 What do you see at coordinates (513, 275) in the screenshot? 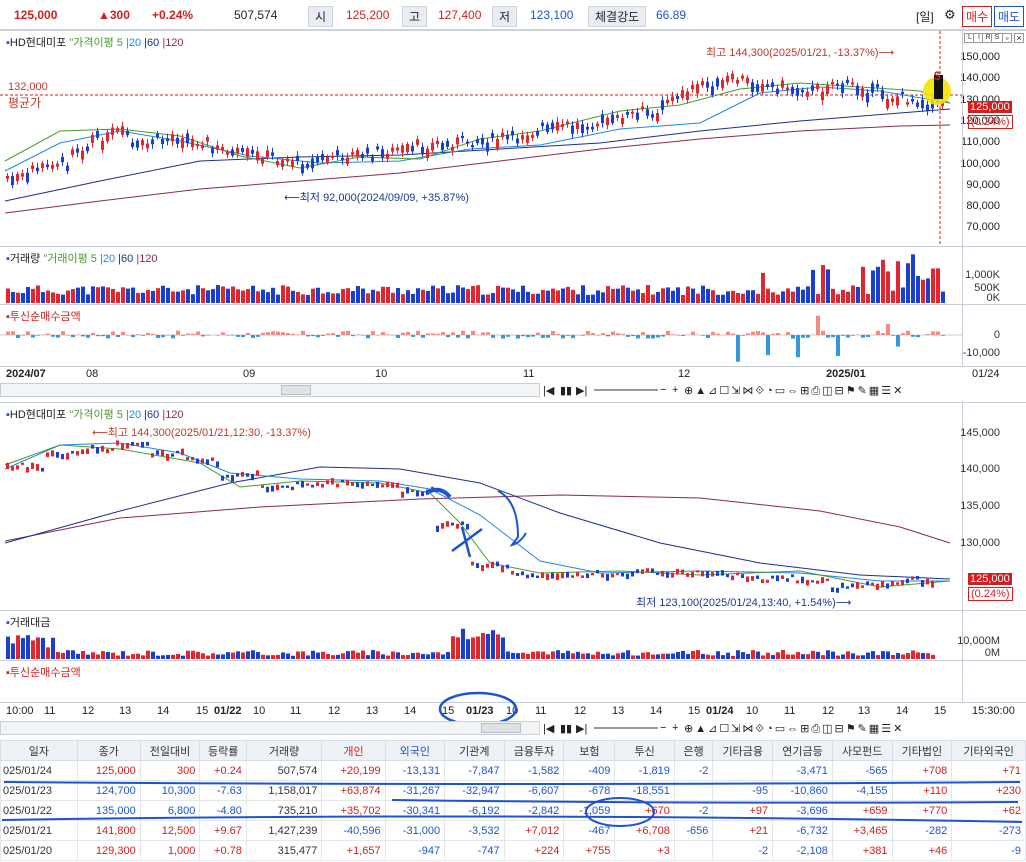
I see `volume-panel: ▪거래량 "거래이평 5 |20 |60 |120 1,000K 500K 0K` at bounding box center [513, 275].